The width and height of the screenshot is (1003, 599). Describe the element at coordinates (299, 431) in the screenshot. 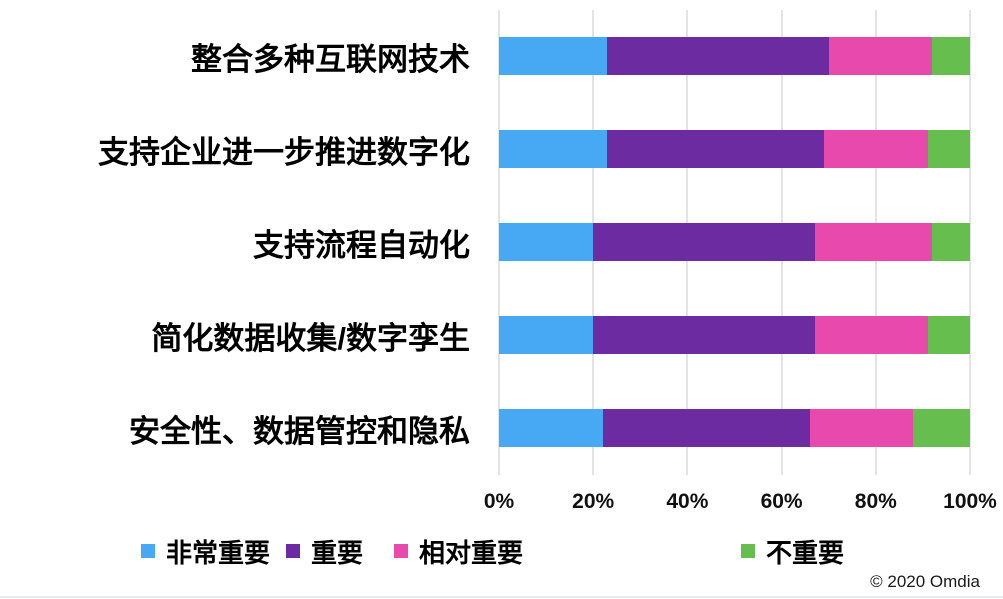

I see `category-label: 安全性、数据管控和隐私` at that location.